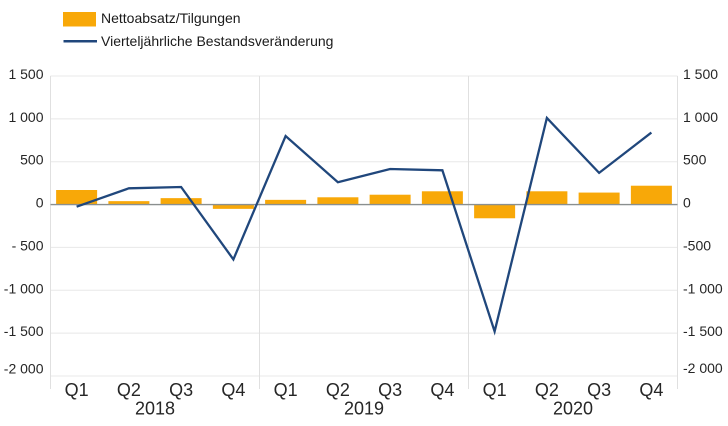 The image size is (728, 426). I want to click on svg-text: -500, so click(697, 245).